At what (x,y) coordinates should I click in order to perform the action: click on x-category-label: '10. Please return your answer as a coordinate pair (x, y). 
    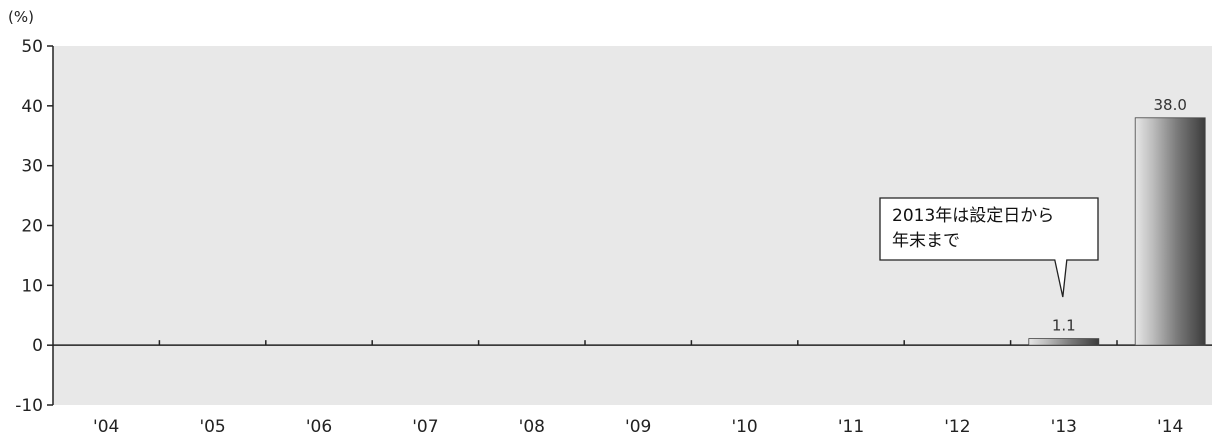
    Looking at the image, I should click on (744, 427).